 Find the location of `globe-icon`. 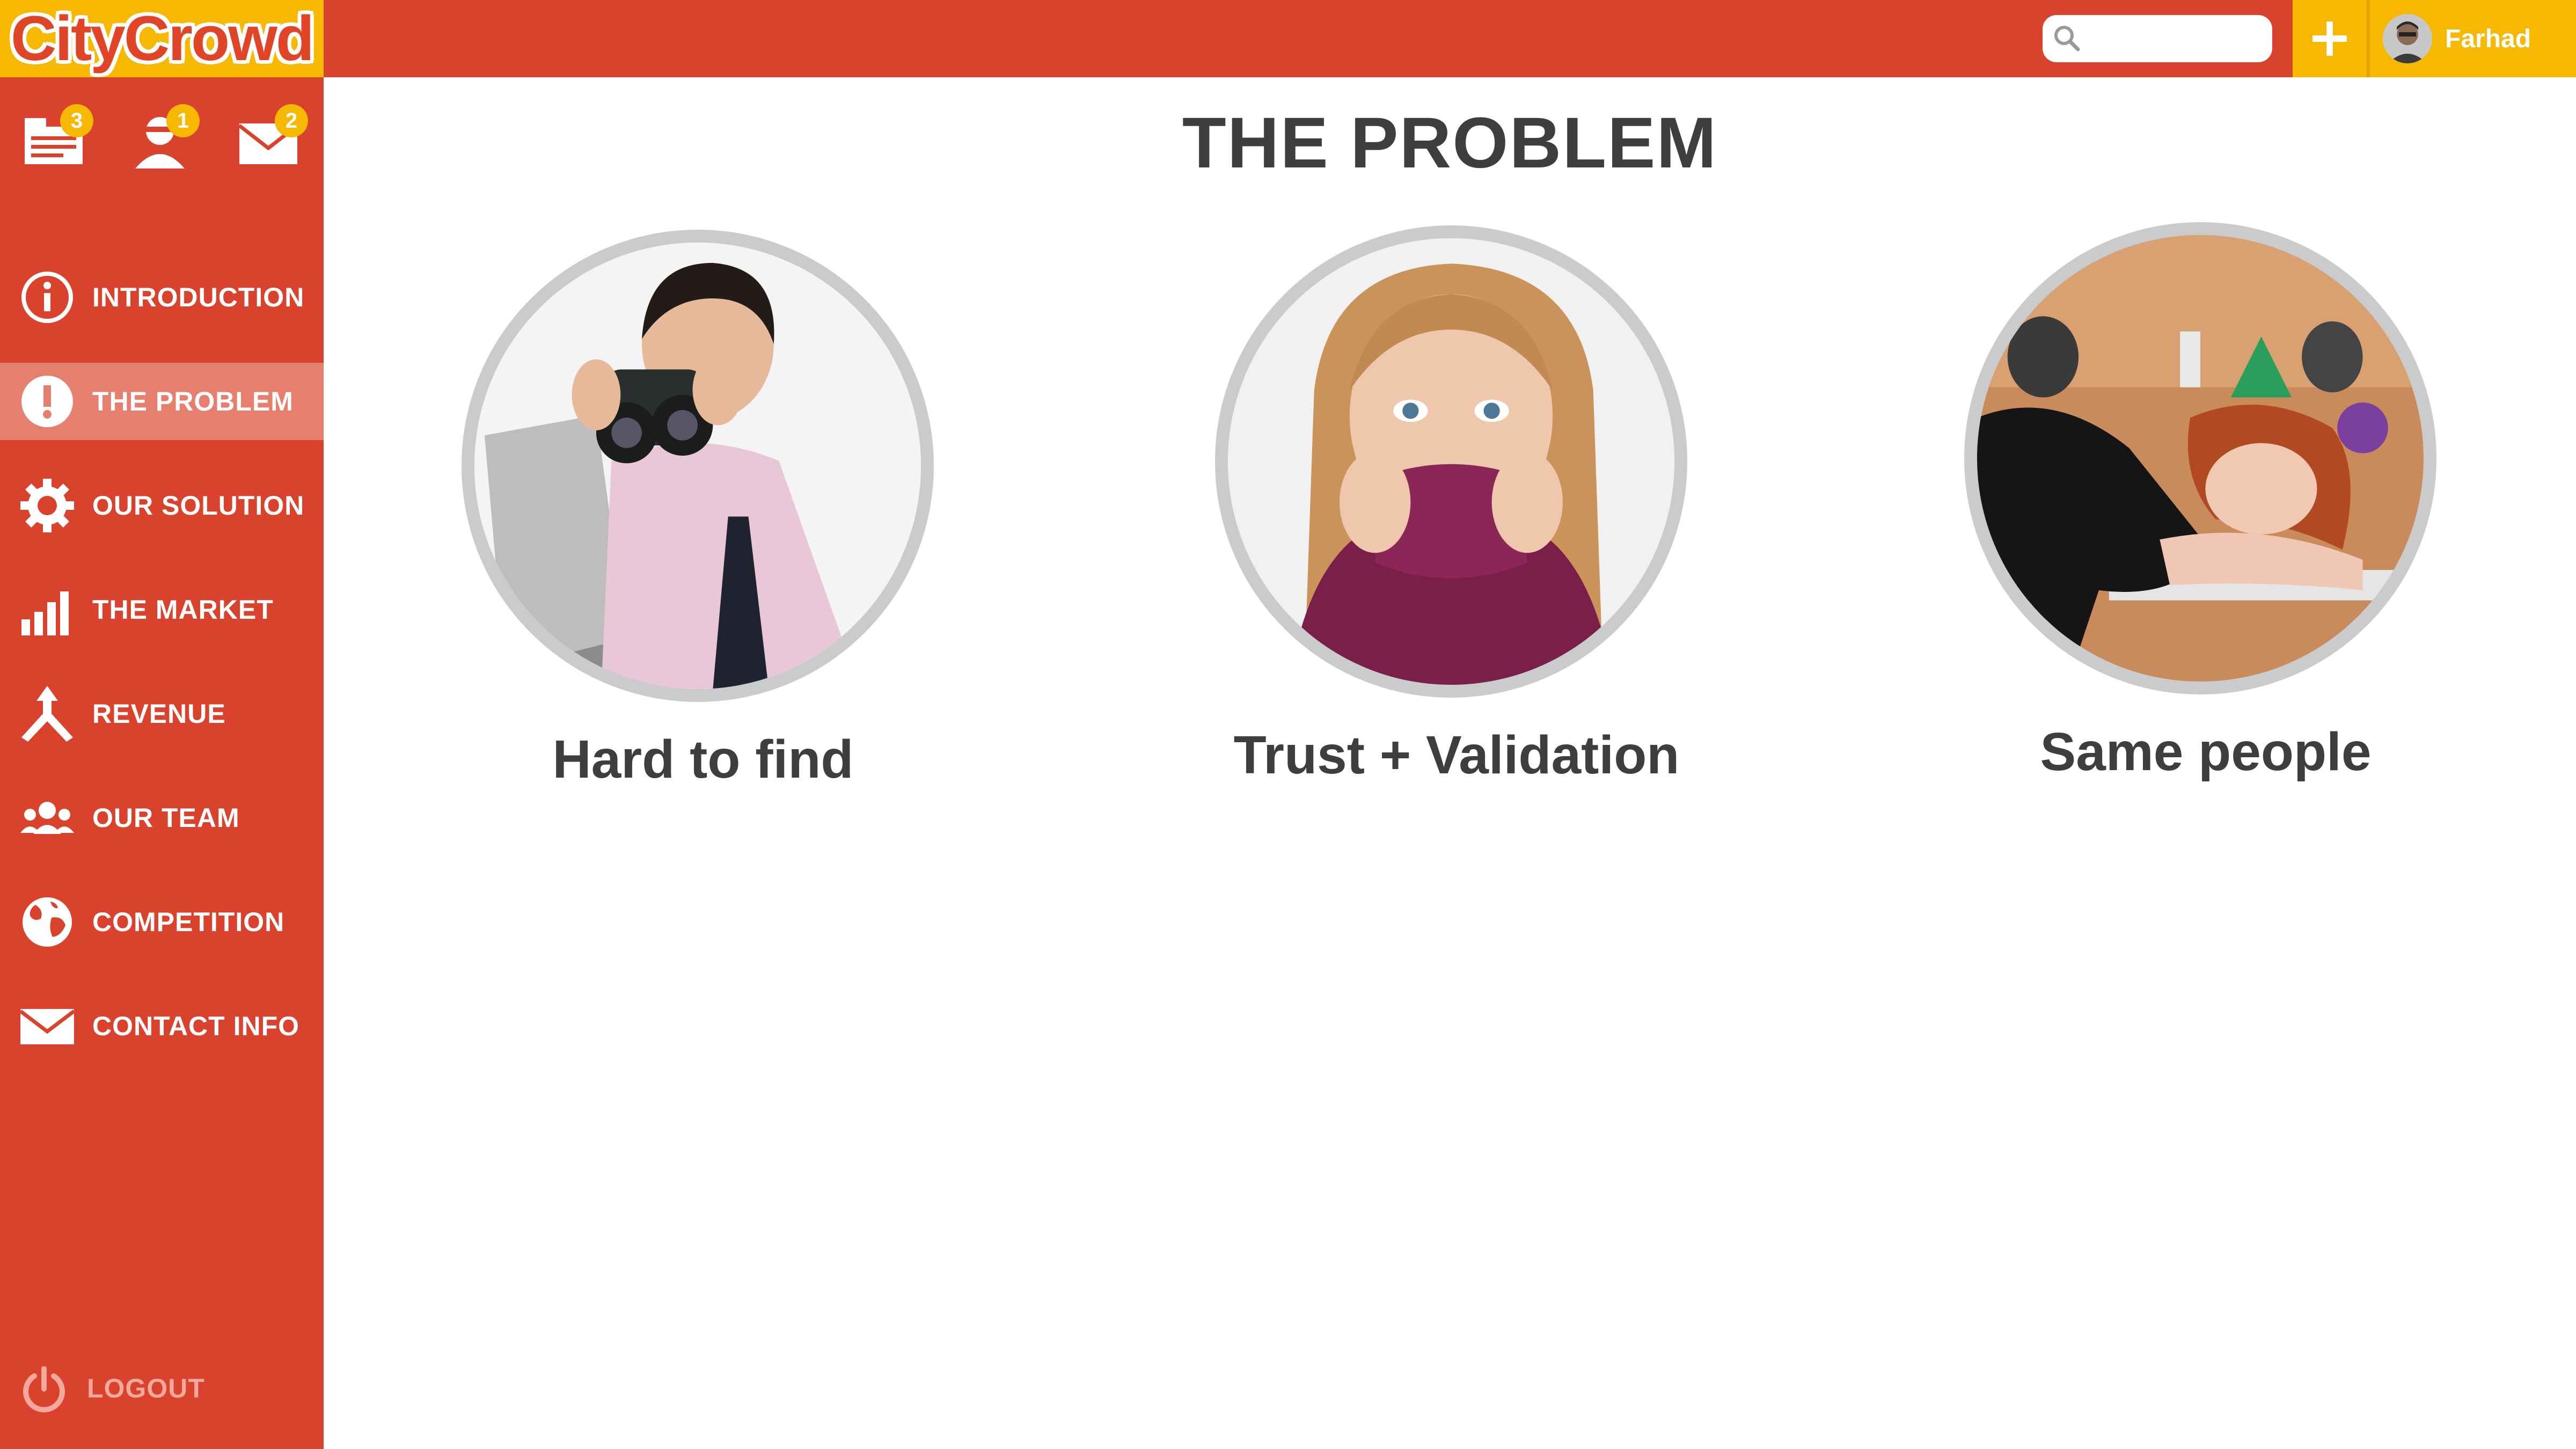

globe-icon is located at coordinates (47, 922).